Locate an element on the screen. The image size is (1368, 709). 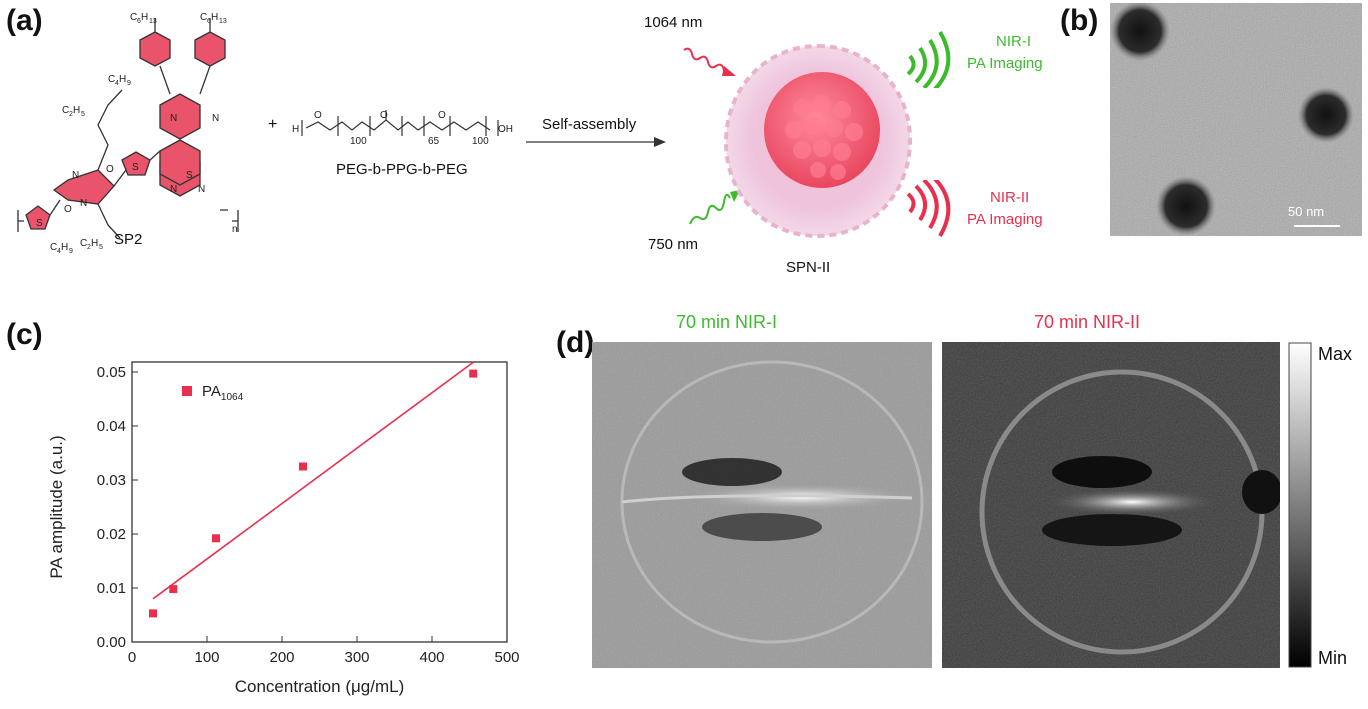
y-axis-title: PA amplitude (a.u.) is located at coordinates (56, 506).